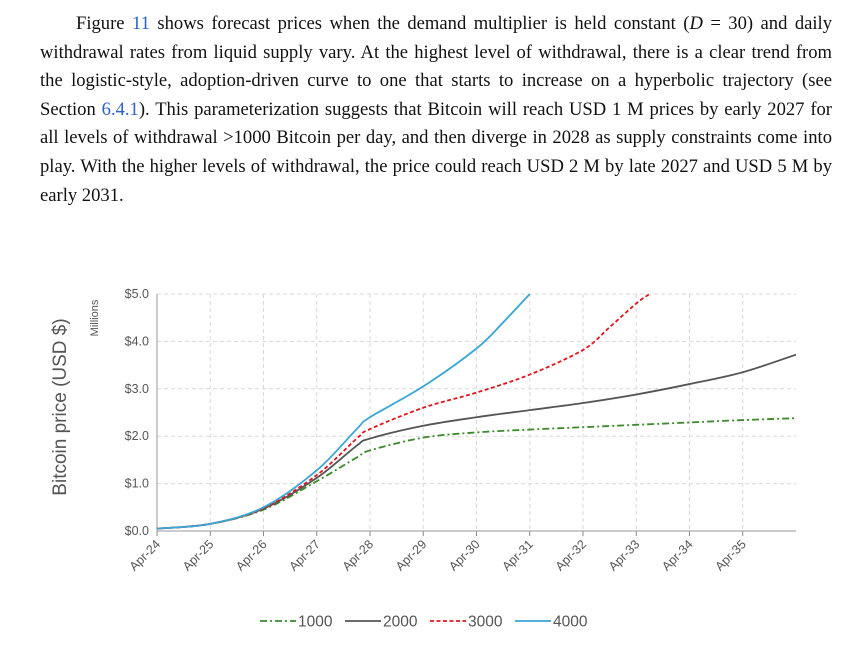 This screenshot has height=652, width=866. I want to click on math-variable: D, so click(696, 23).